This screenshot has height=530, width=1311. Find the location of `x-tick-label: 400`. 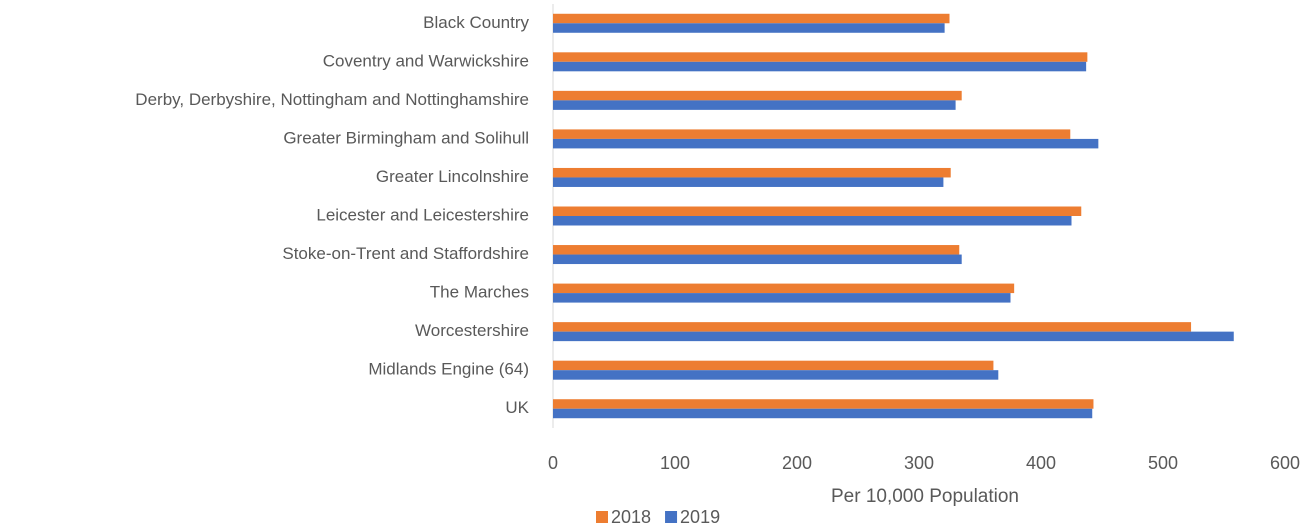

x-tick-label: 400 is located at coordinates (1041, 463).